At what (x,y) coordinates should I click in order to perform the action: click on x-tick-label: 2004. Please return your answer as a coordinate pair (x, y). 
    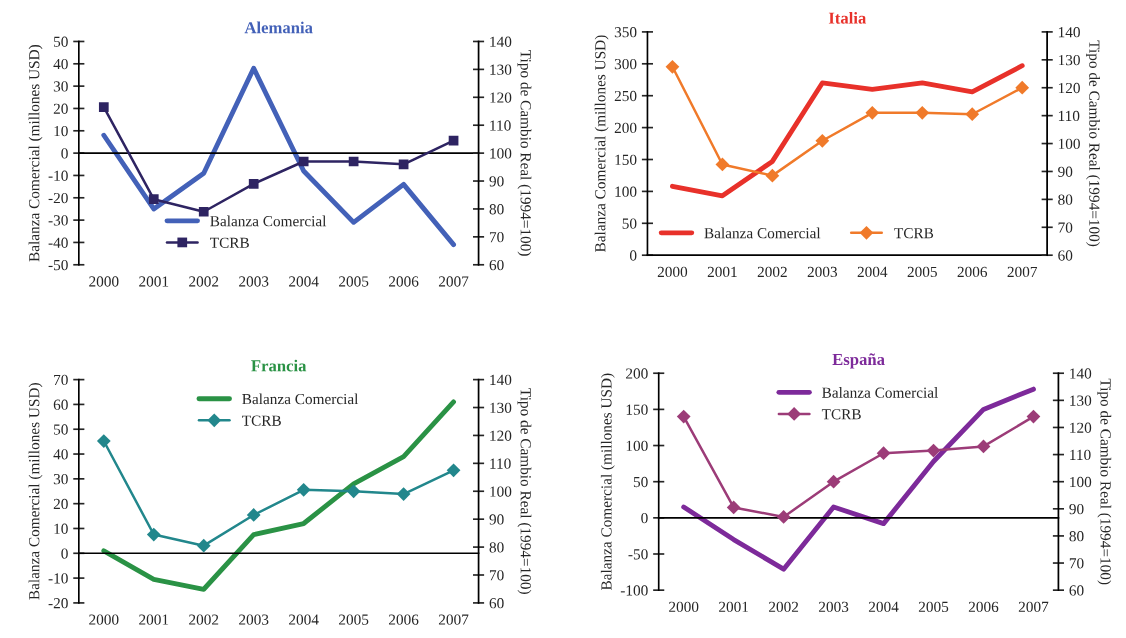
    Looking at the image, I should click on (883, 607).